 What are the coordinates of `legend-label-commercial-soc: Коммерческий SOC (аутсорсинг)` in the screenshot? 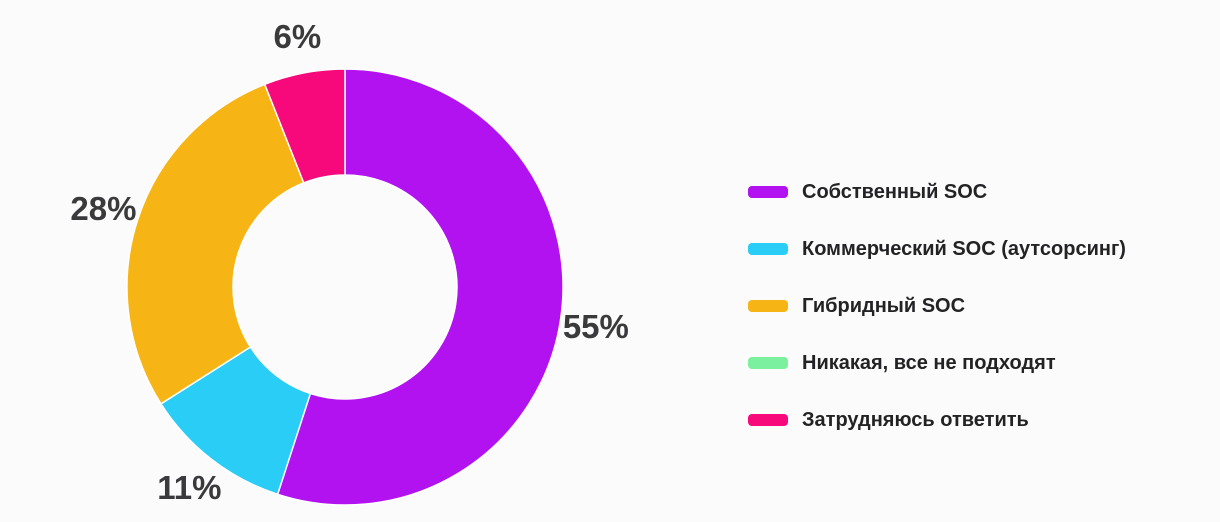 It's located at (964, 248).